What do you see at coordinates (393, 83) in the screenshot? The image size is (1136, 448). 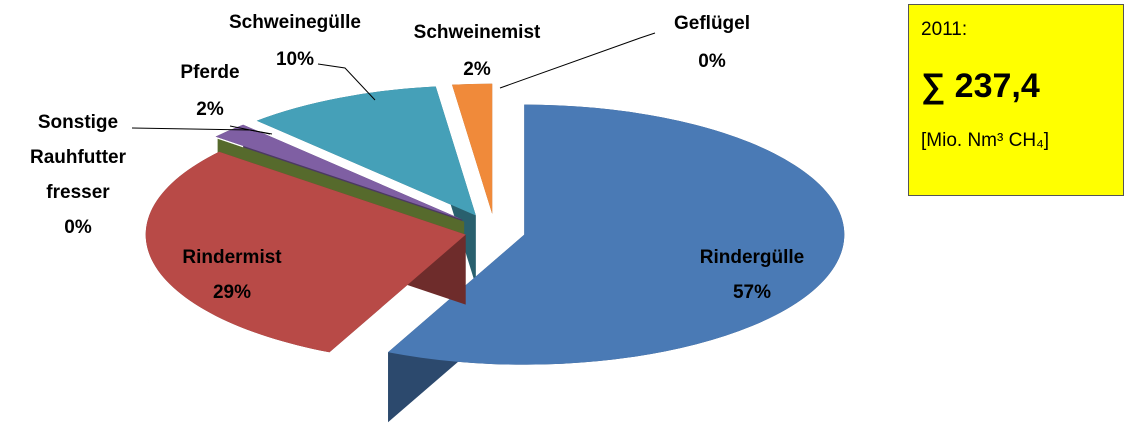 I see `leader-lines` at bounding box center [393, 83].